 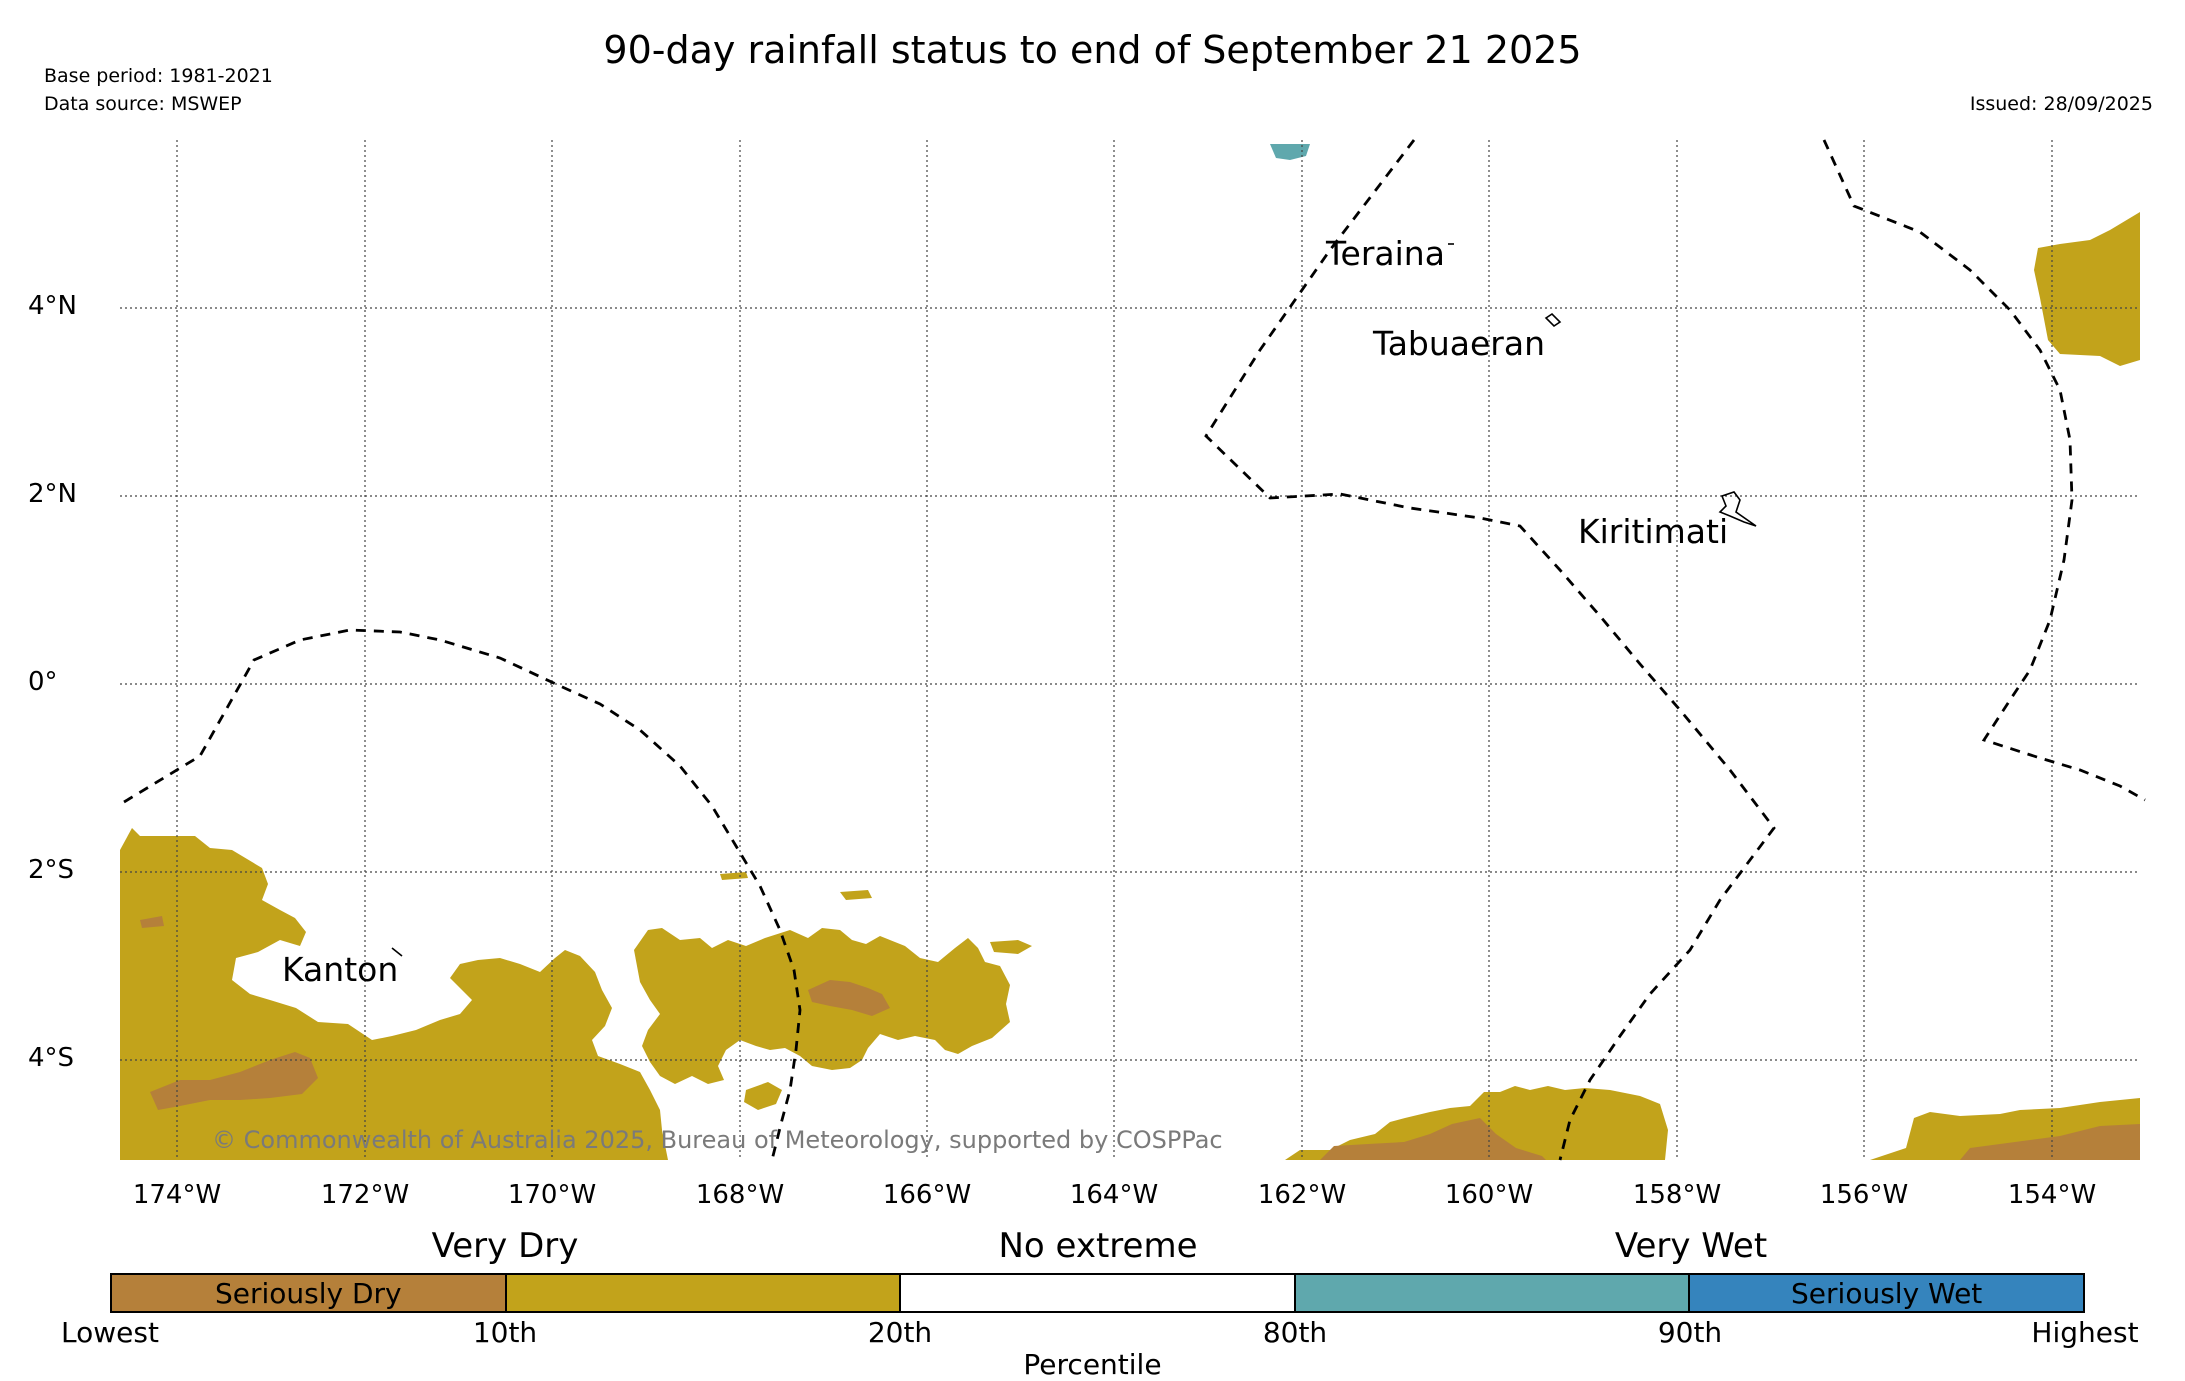 I want to click on legend-colorbar: Seriously Dry Seriously Wet, so click(x=1097, y=1293).